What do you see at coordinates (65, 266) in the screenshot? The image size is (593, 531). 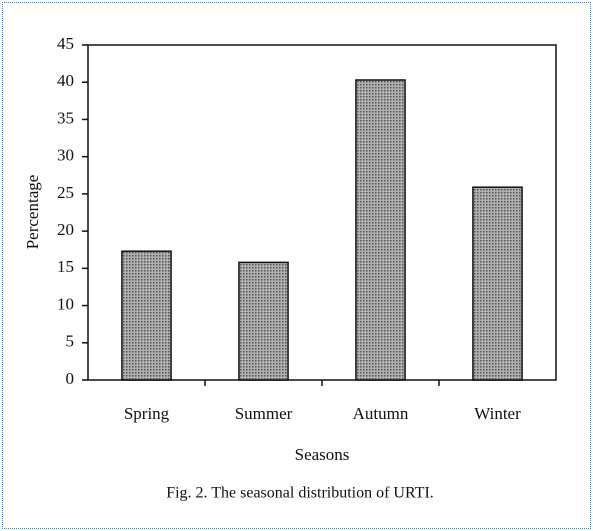 I see `y-tick-label: 15` at bounding box center [65, 266].